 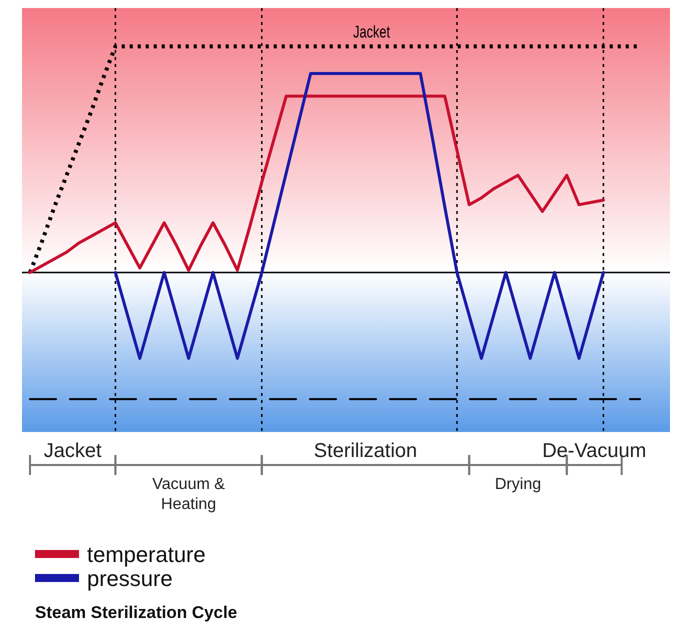 I want to click on text: Jacket, so click(x=73, y=451).